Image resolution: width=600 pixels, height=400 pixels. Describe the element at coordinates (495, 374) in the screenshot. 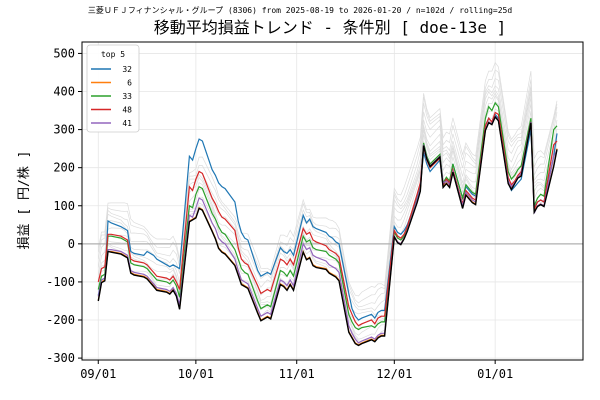

I see `x-tick-label: 01/01` at that location.